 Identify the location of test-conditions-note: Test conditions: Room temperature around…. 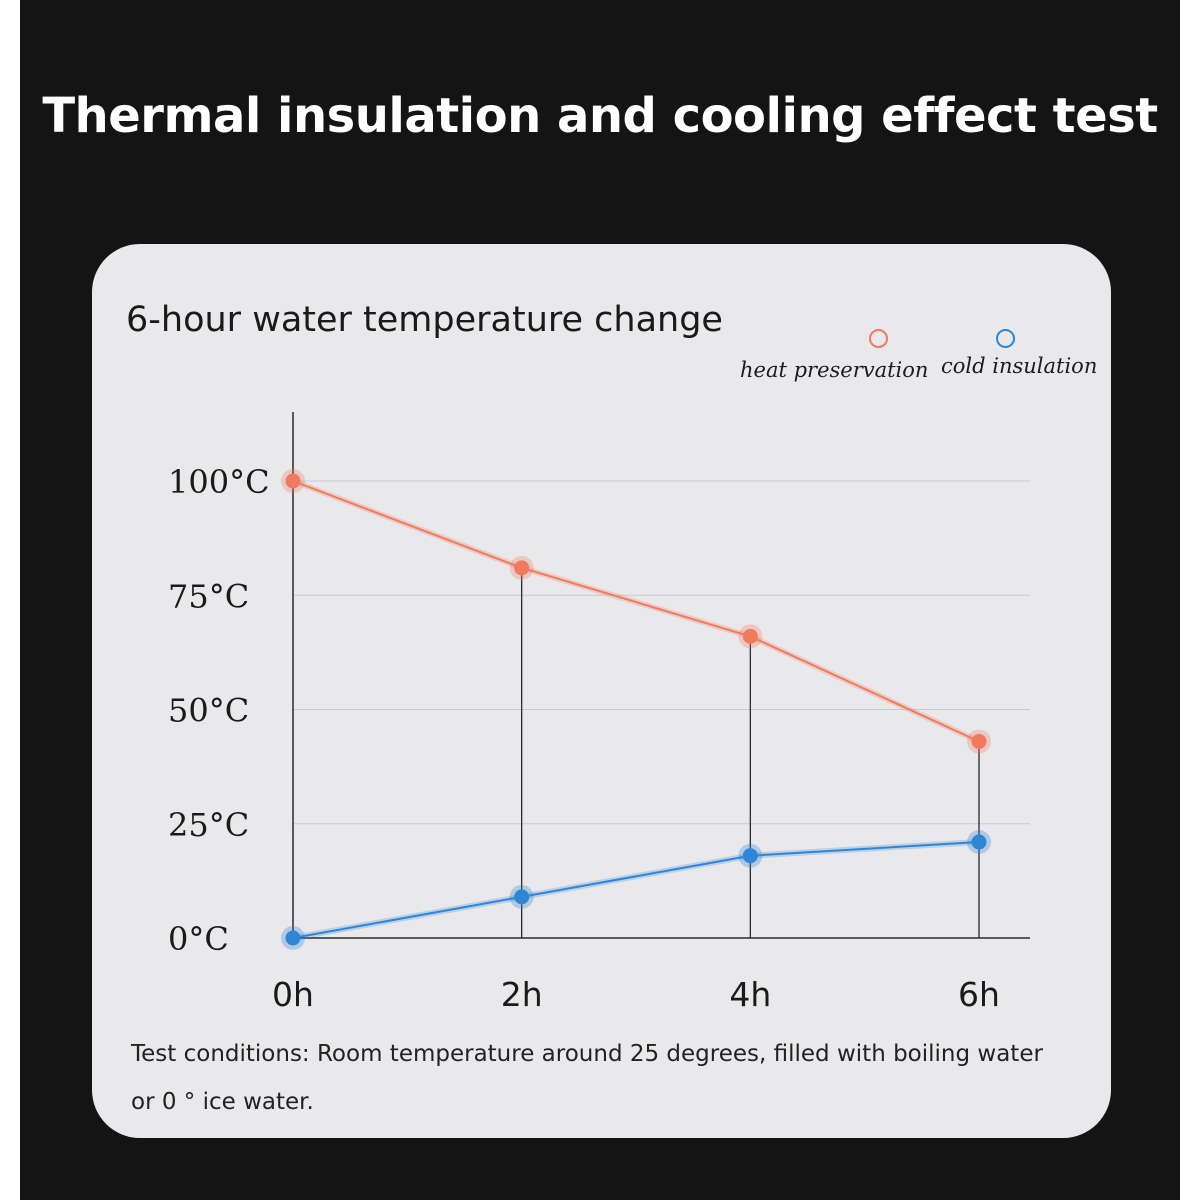
(587, 1078).